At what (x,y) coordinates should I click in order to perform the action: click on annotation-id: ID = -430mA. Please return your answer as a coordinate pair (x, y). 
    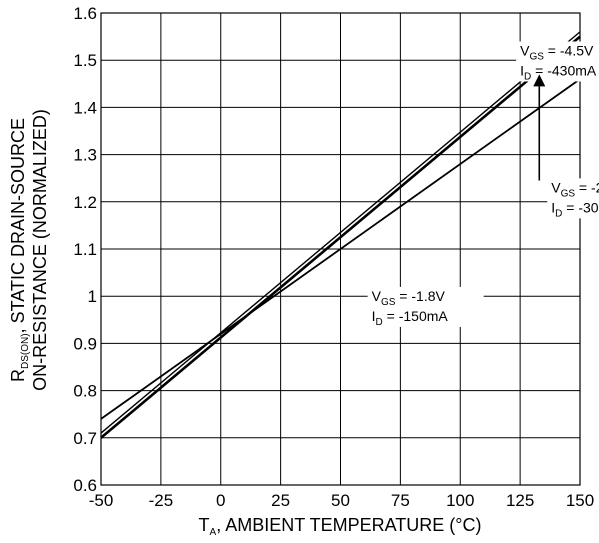
    Looking at the image, I should click on (558, 72).